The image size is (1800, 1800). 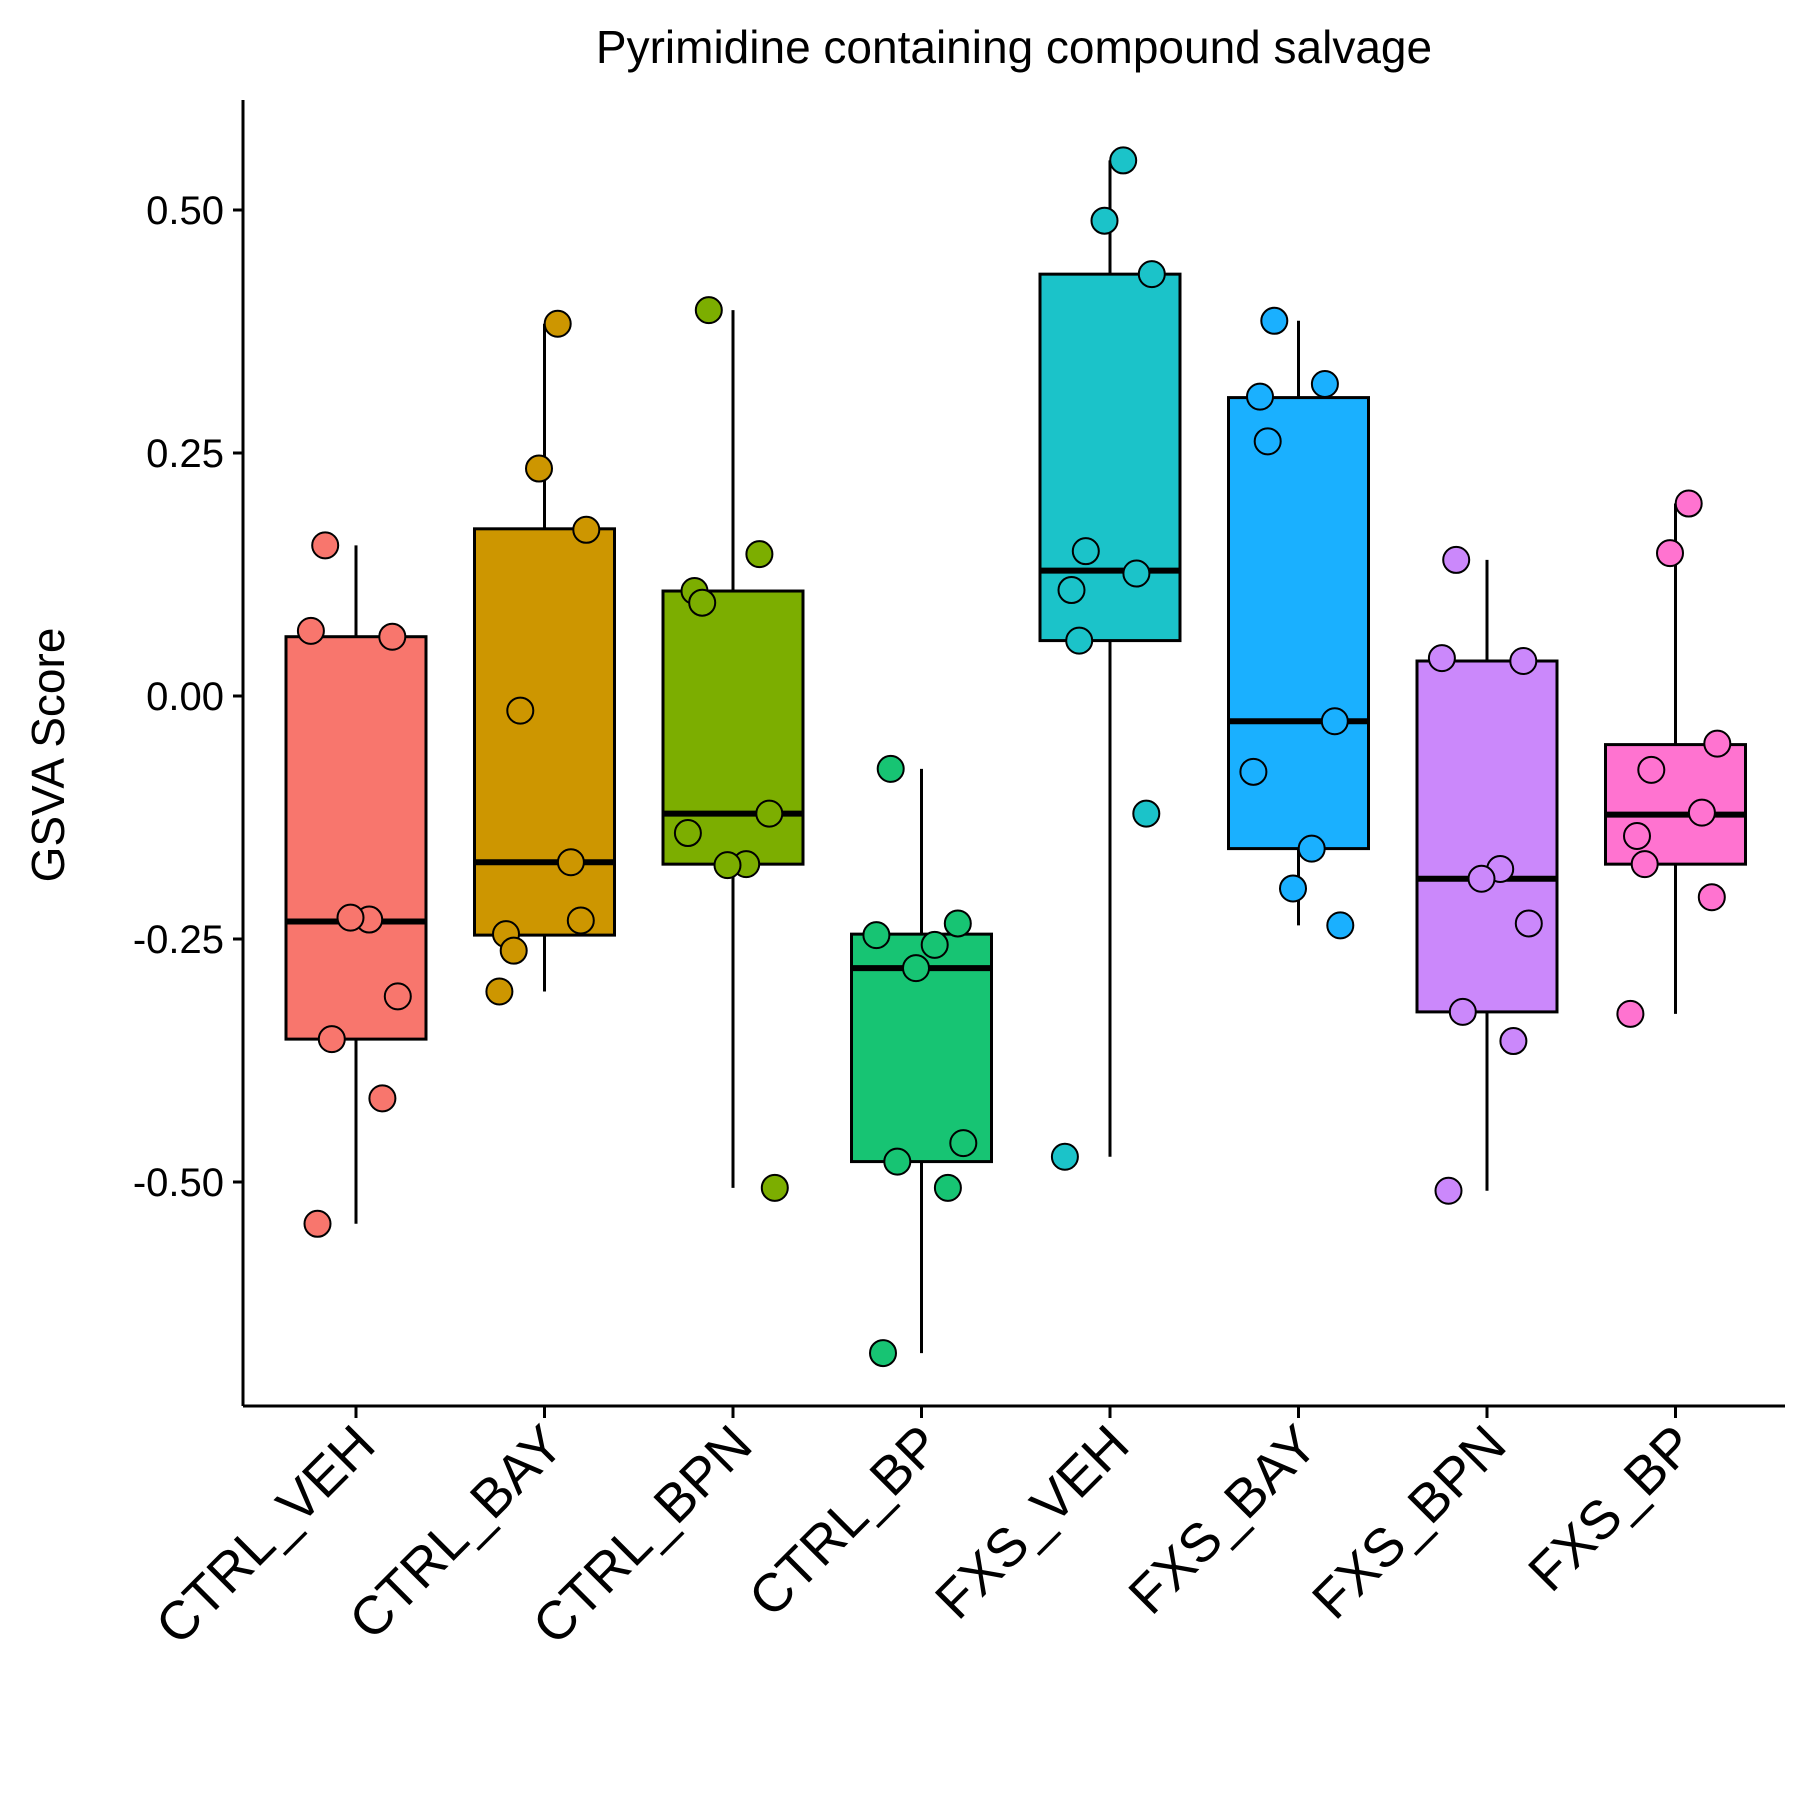 What do you see at coordinates (178, 940) in the screenshot?
I see `y-tick-label: -0.25` at bounding box center [178, 940].